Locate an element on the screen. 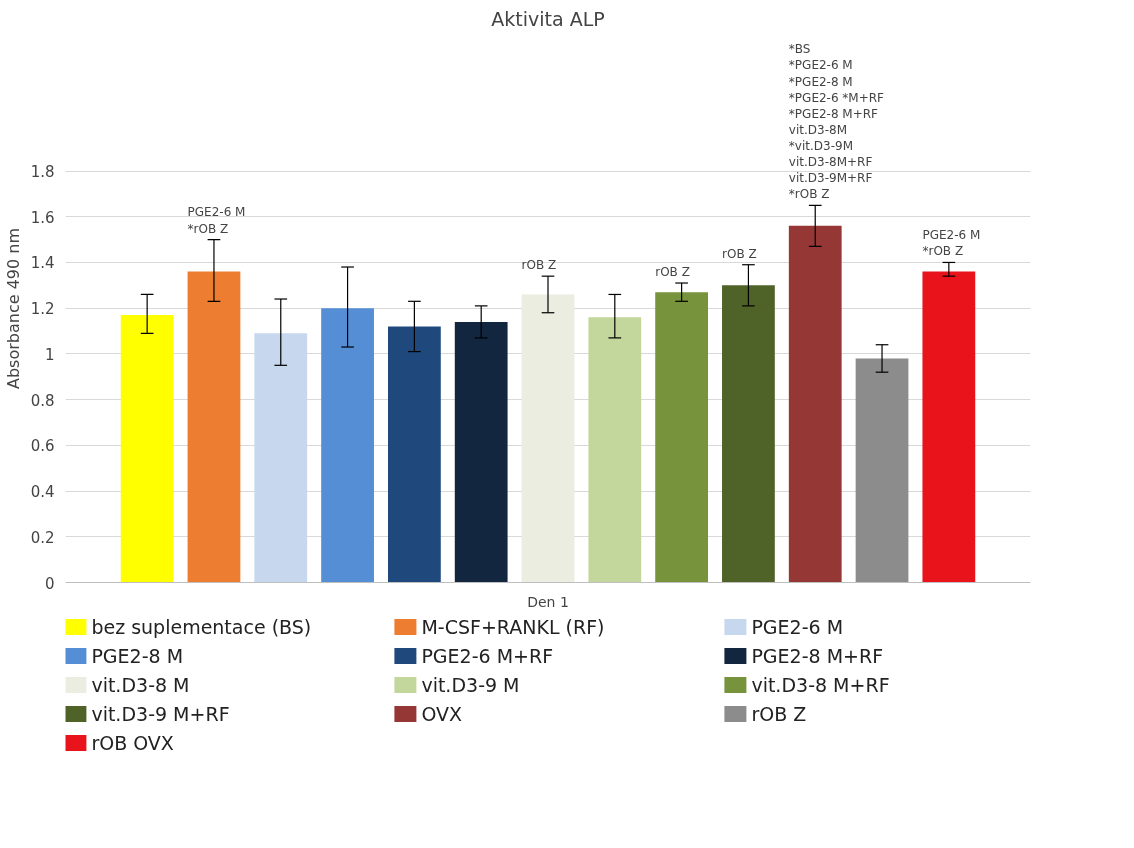 The width and height of the screenshot is (1134, 848). y-tick-label: 0.8 is located at coordinates (42, 400).